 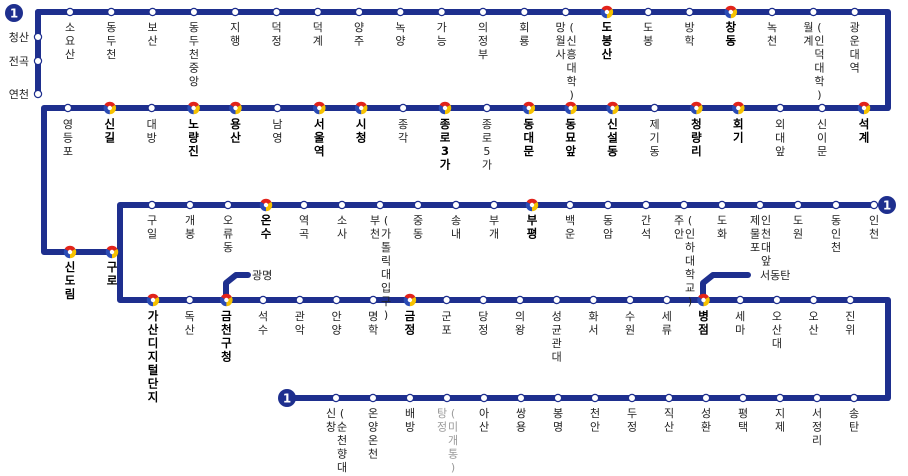 What do you see at coordinates (262, 275) in the screenshot?
I see `branch-station-gwangmyeong: 광명` at bounding box center [262, 275].